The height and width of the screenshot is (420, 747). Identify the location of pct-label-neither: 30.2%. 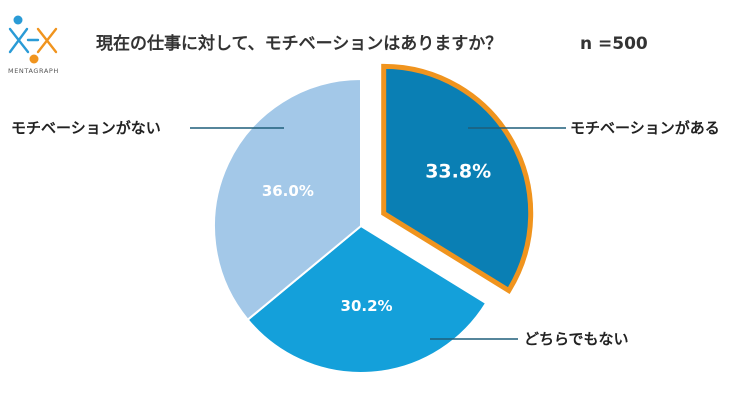
(367, 306).